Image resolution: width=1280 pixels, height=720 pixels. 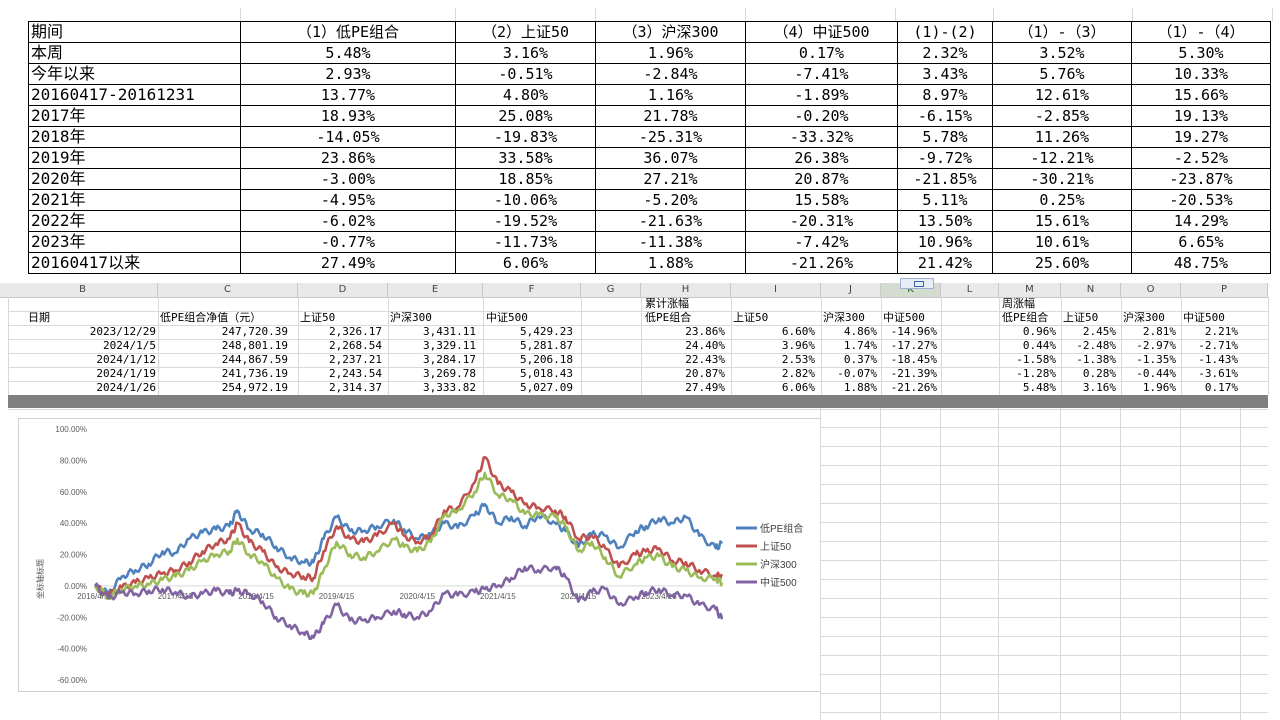 What do you see at coordinates (348, 221) in the screenshot?
I see `summary-value-cell: -6.02%` at bounding box center [348, 221].